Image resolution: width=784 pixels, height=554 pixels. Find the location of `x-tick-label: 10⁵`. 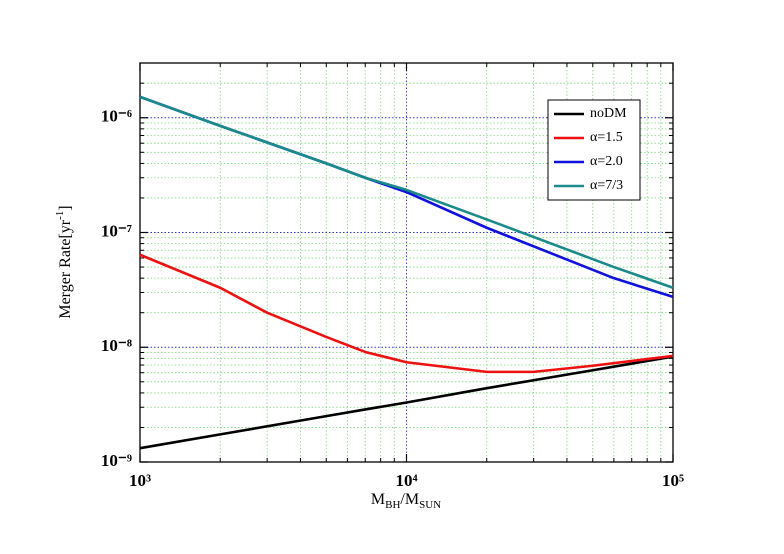

x-tick-label: 10⁵ is located at coordinates (673, 480).